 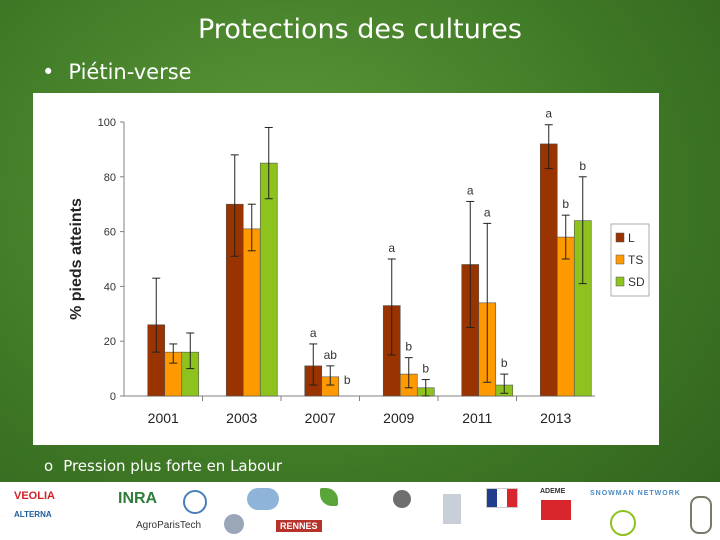 I want to click on x-tick-label: 2013, so click(x=555, y=418).